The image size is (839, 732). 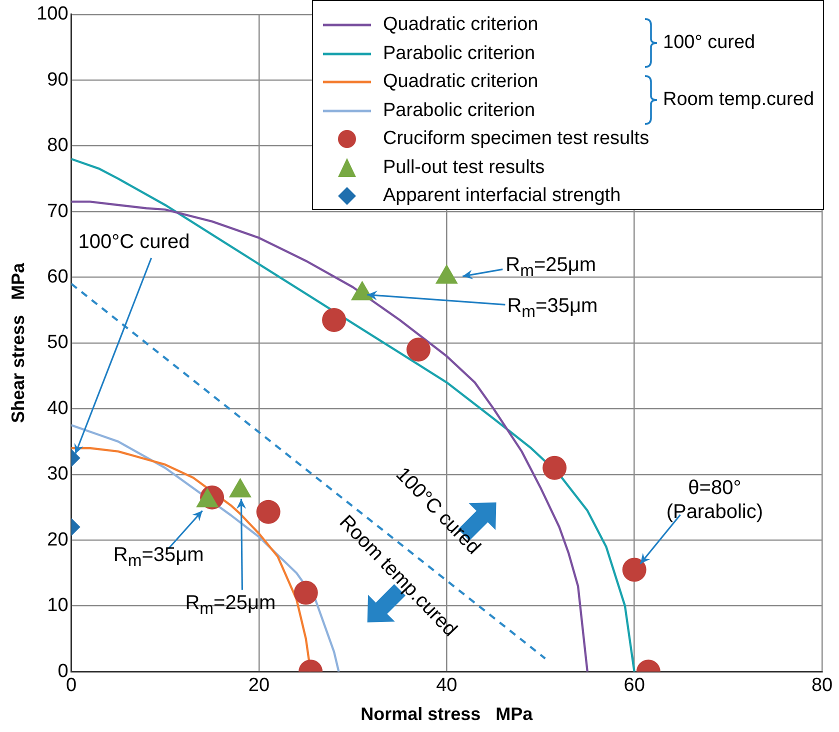 I want to click on y-tick-label: 30, so click(x=57, y=474).